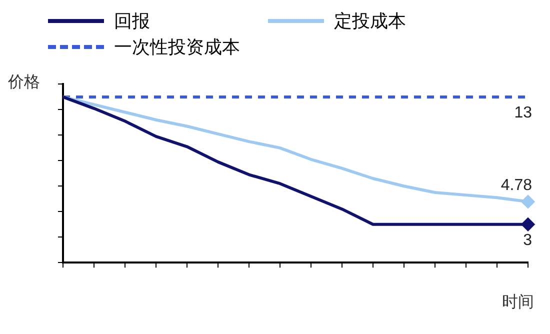 This screenshot has width=550, height=334. I want to click on x-axis-title: 时间, so click(518, 302).